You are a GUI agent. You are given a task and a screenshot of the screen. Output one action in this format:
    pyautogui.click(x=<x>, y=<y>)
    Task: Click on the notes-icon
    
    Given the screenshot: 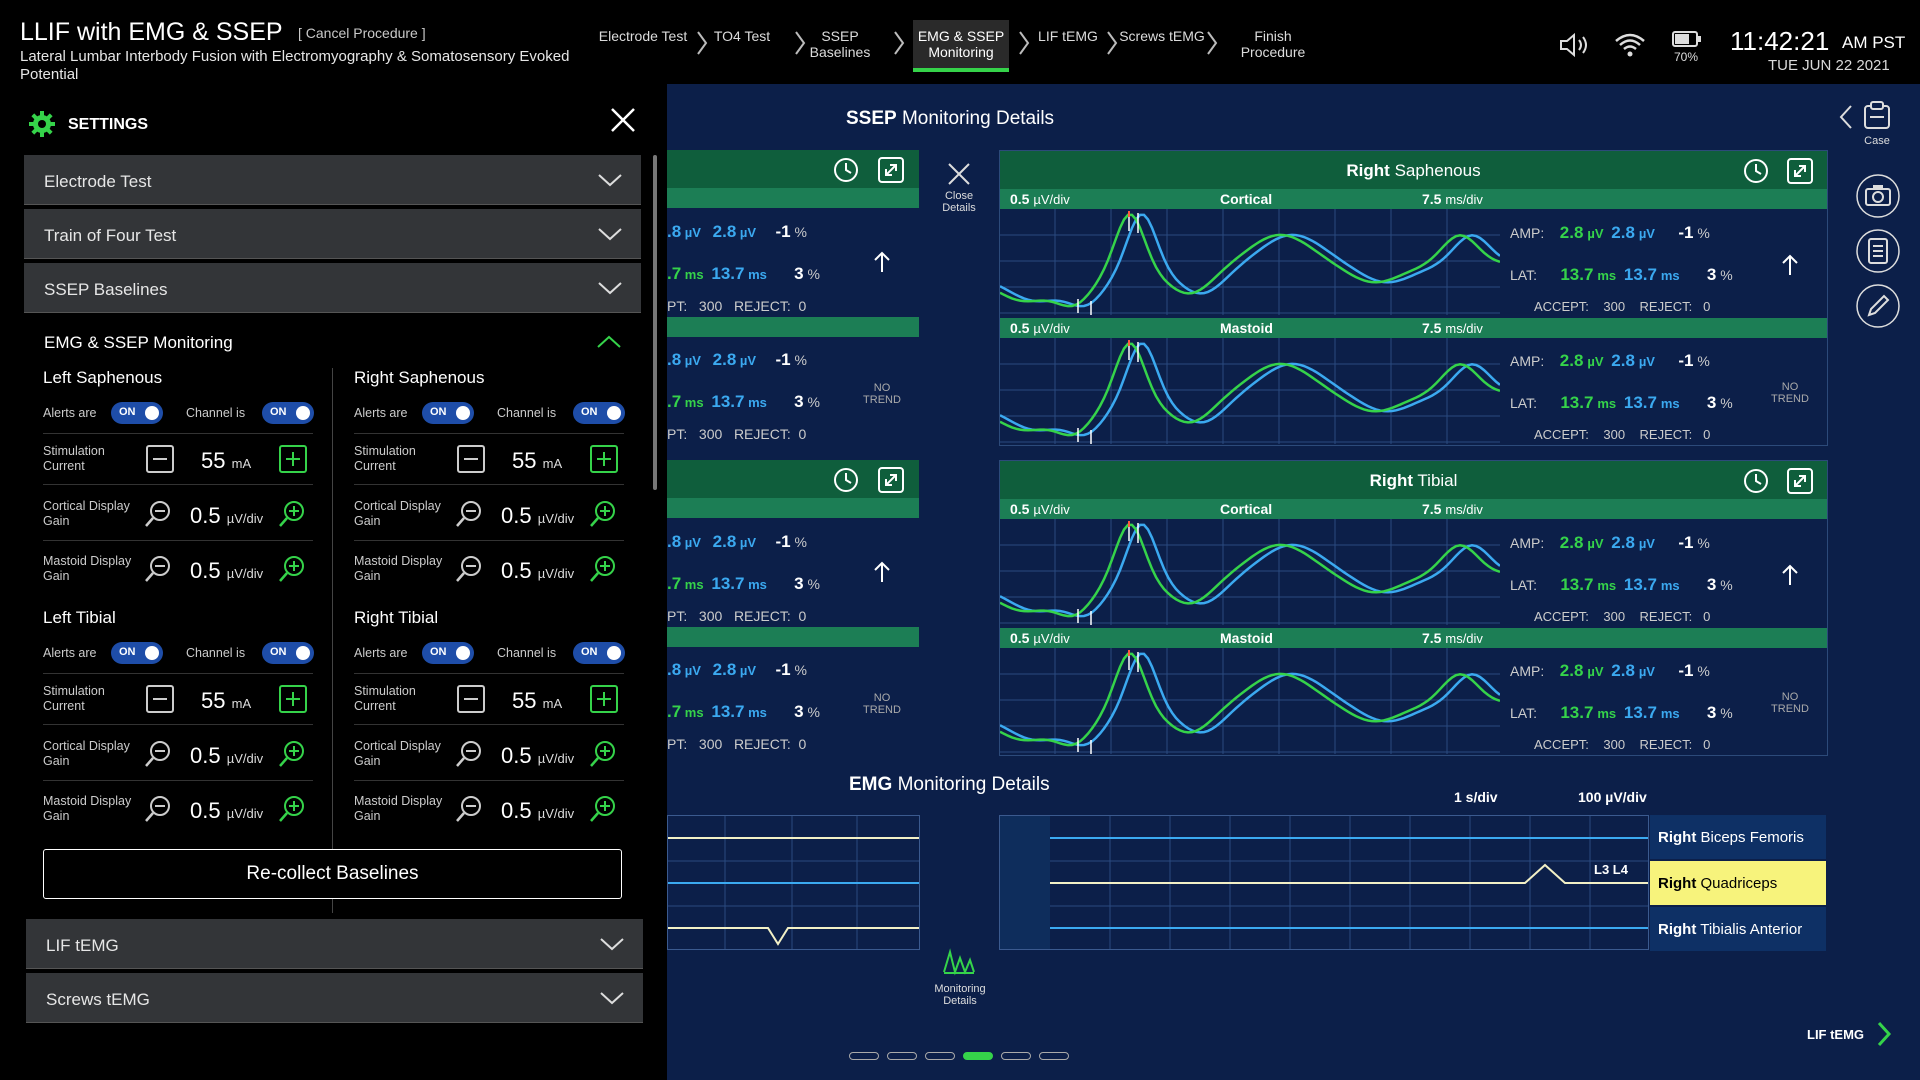 What is the action you would take?
    pyautogui.click(x=1878, y=251)
    